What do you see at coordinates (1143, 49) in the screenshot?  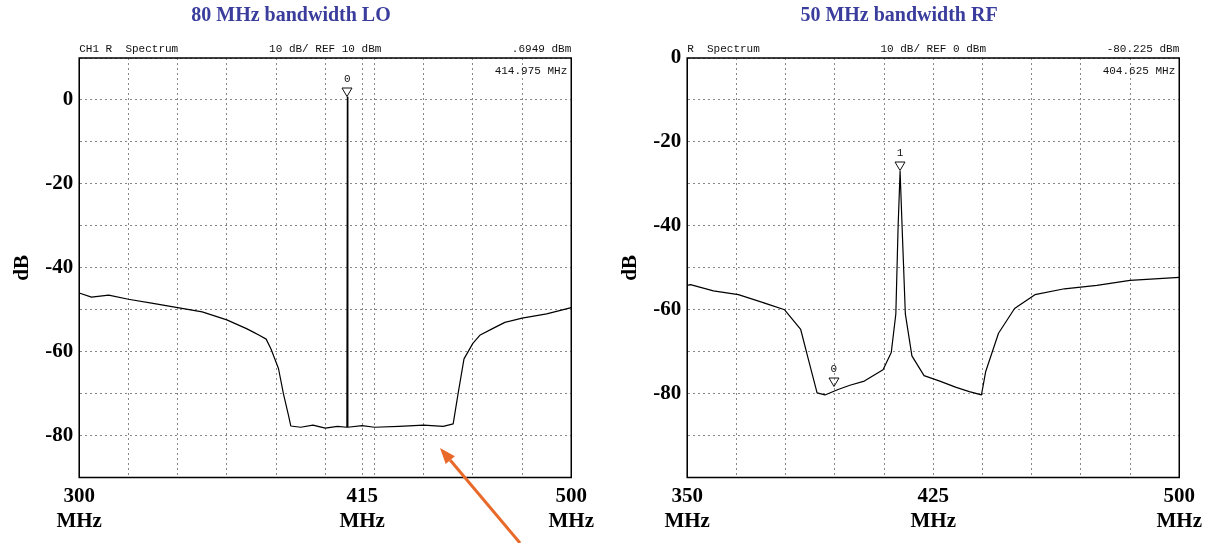 I see `text: -80.225 dBm` at bounding box center [1143, 49].